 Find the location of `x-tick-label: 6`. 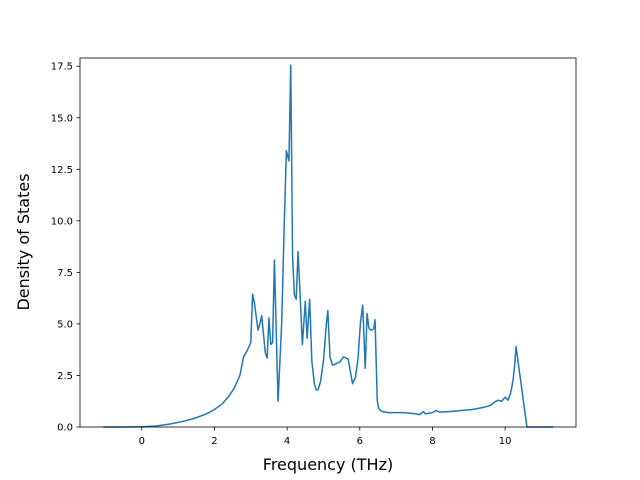

x-tick-label: 6 is located at coordinates (360, 441).